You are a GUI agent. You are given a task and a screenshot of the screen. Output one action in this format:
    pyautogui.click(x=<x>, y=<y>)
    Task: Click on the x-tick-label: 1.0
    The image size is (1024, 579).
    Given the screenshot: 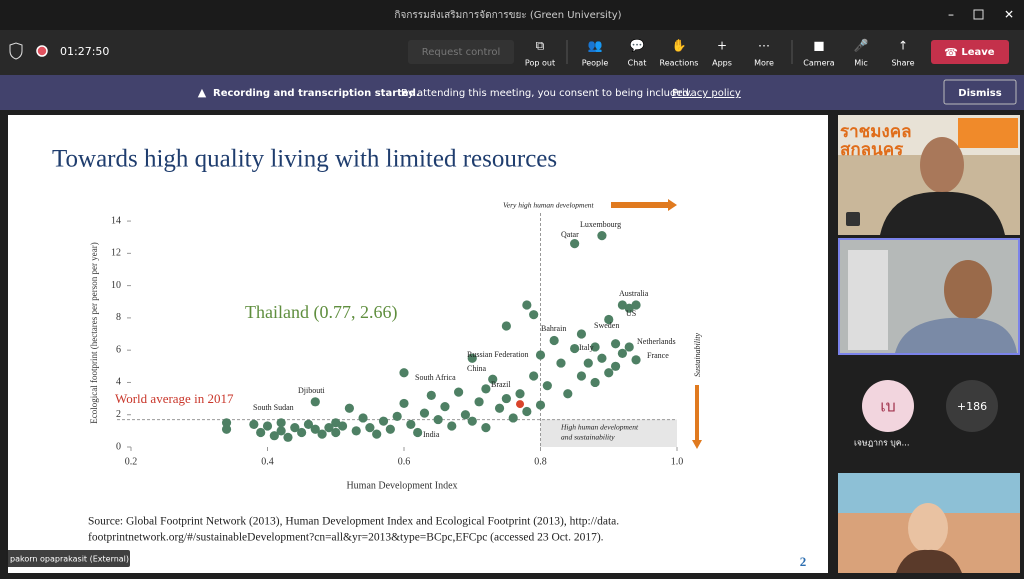 What is the action you would take?
    pyautogui.click(x=677, y=461)
    